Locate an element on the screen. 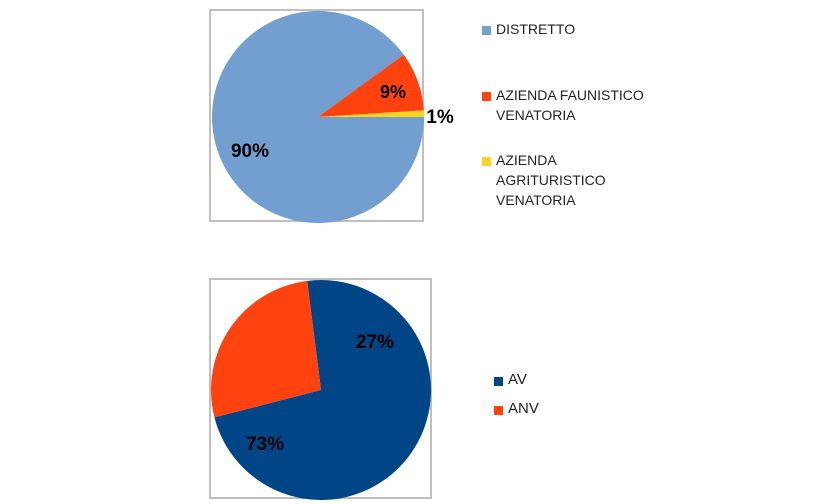 The width and height of the screenshot is (820, 504). pie-slice-azienda-agrituristico-venatoria is located at coordinates (371, 113).